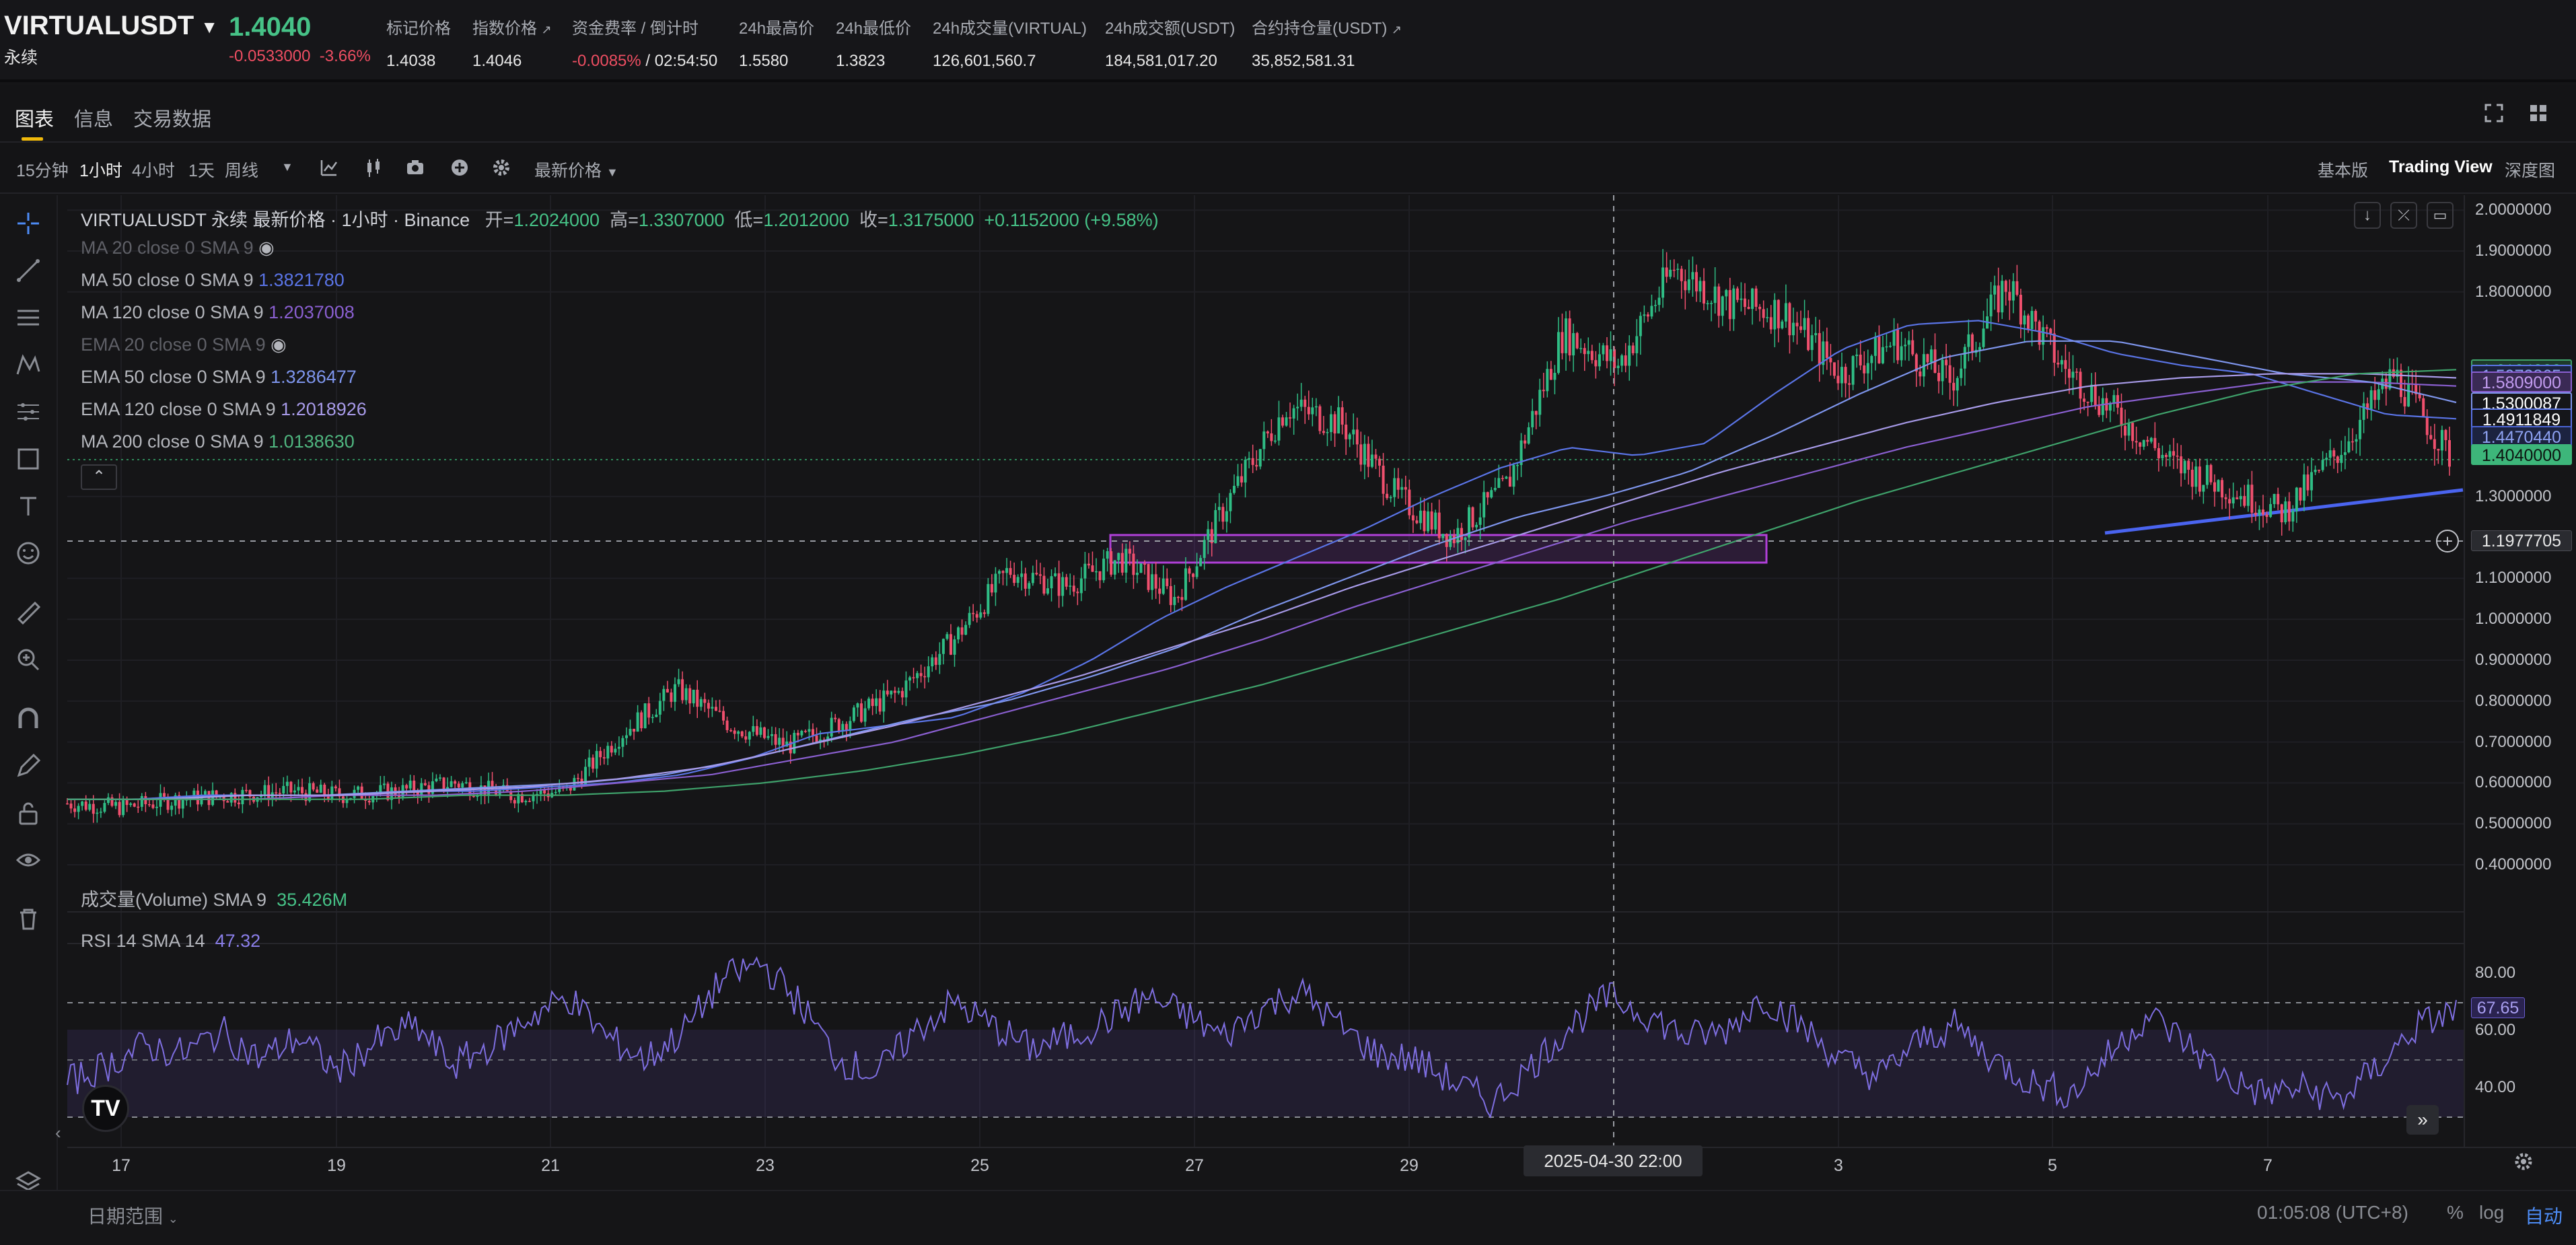  I want to click on collapse-icon: ⤫, so click(2403, 215).